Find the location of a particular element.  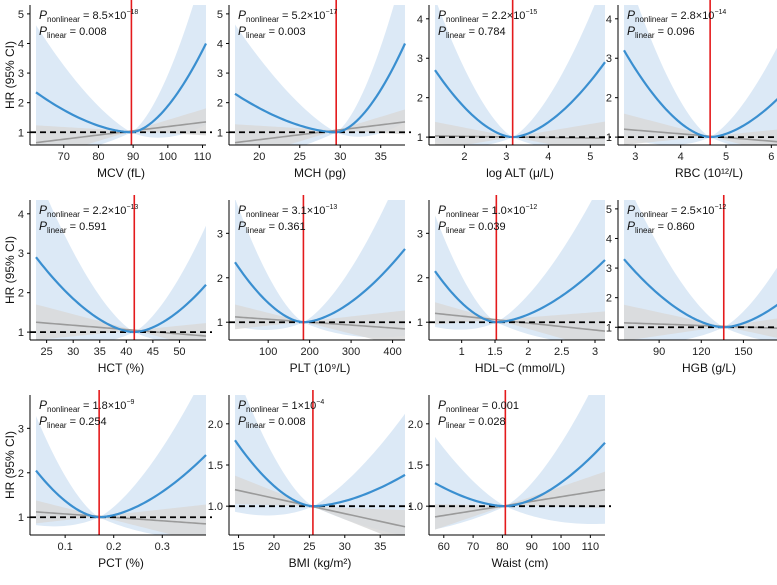

p-linear-value: = 0.039 is located at coordinates (486, 227).